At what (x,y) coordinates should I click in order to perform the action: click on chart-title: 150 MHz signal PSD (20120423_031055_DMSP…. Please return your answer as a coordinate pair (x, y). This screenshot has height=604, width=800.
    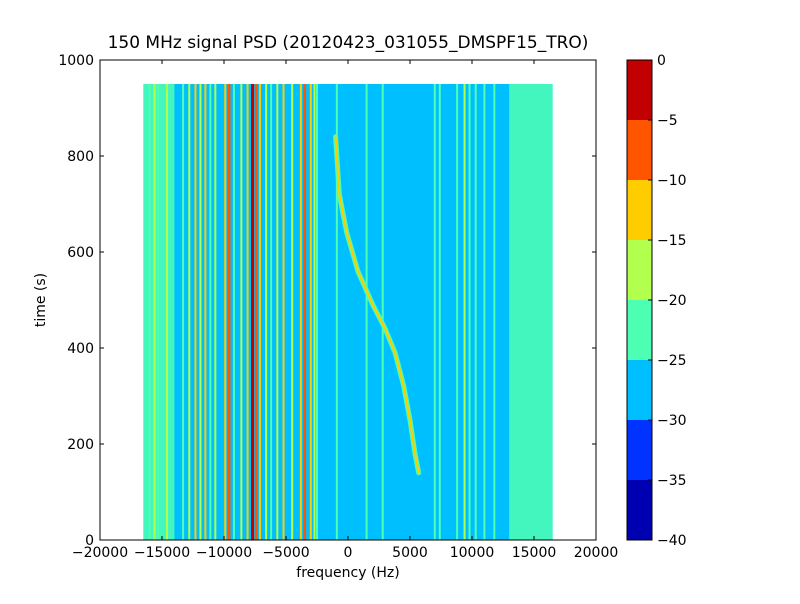
    Looking at the image, I should click on (348, 43).